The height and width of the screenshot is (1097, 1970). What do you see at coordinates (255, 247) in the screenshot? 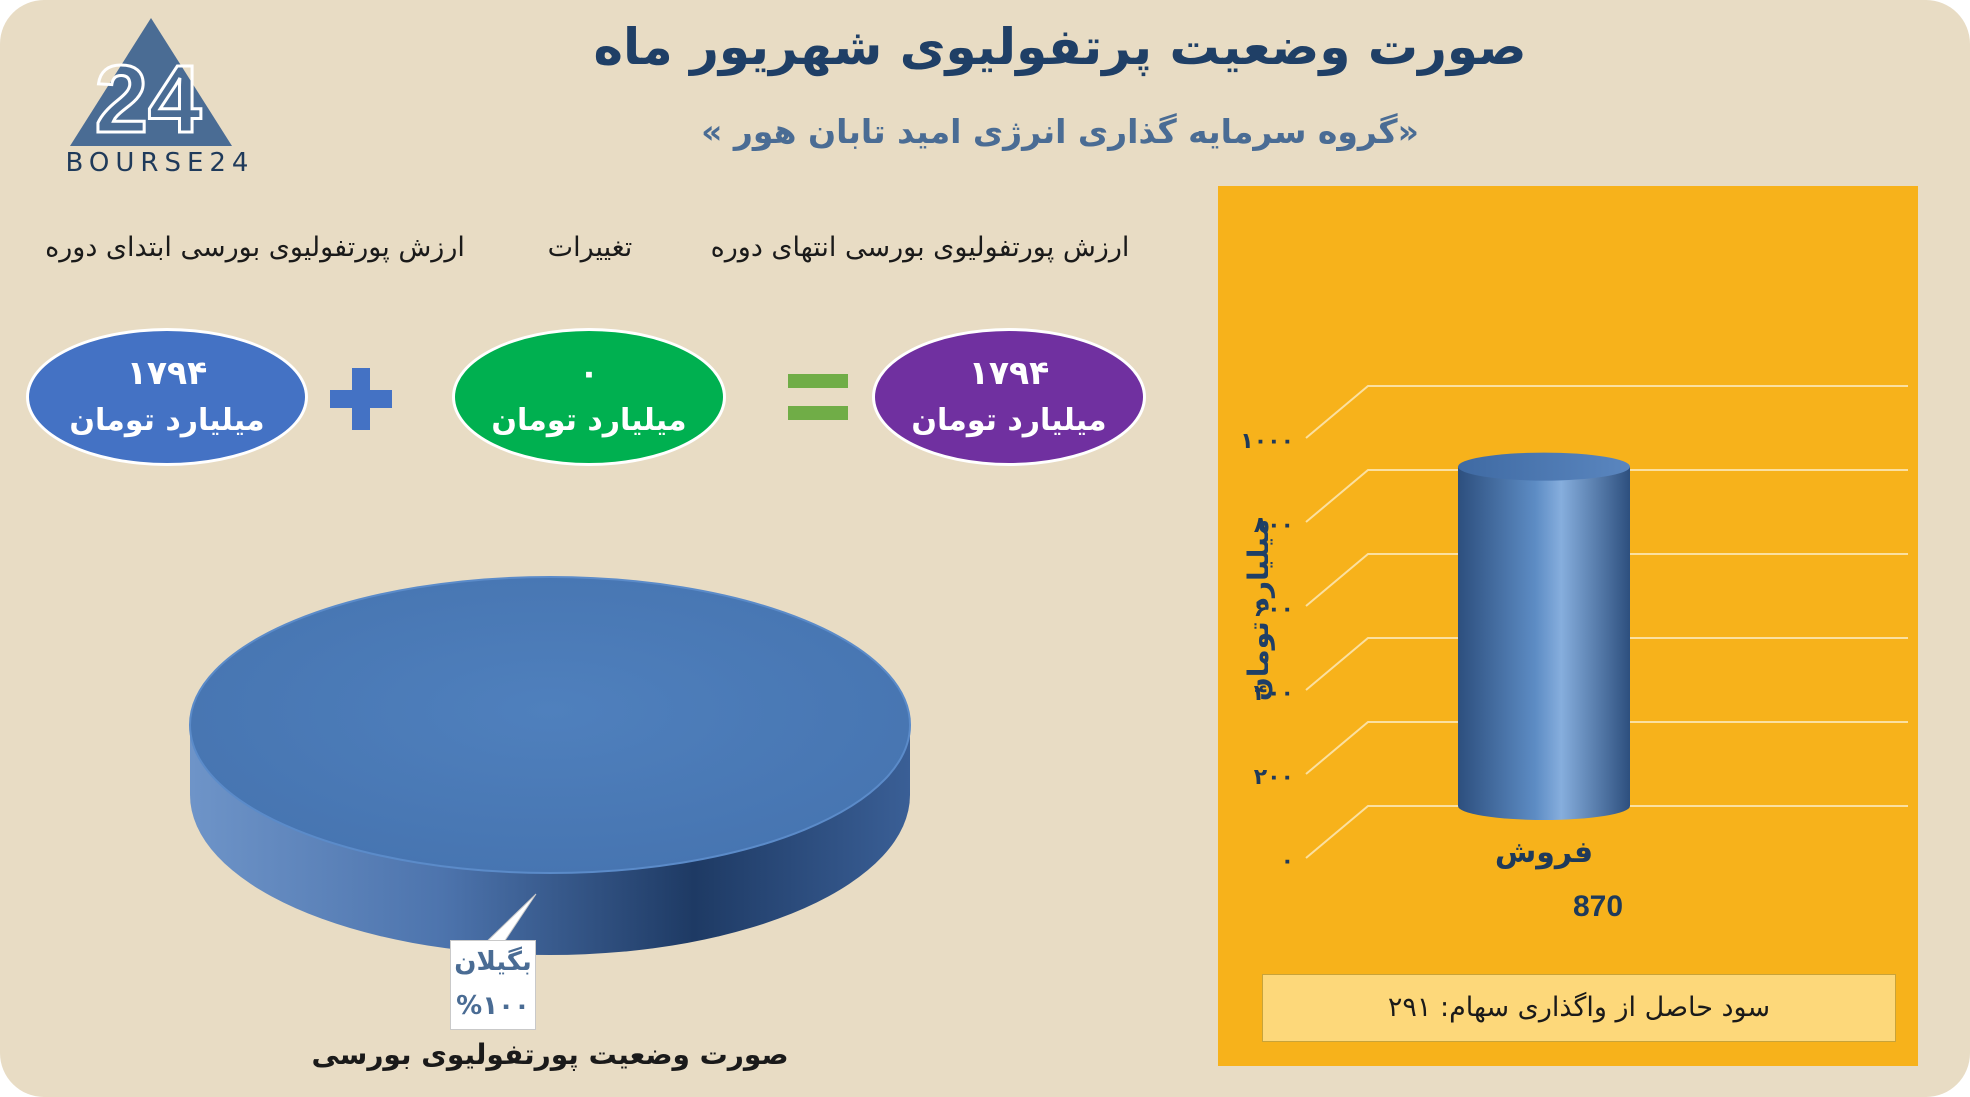
I see `label-start-value: ارزش پورتفولیوی بورسی ابتدای دوره` at bounding box center [255, 247].